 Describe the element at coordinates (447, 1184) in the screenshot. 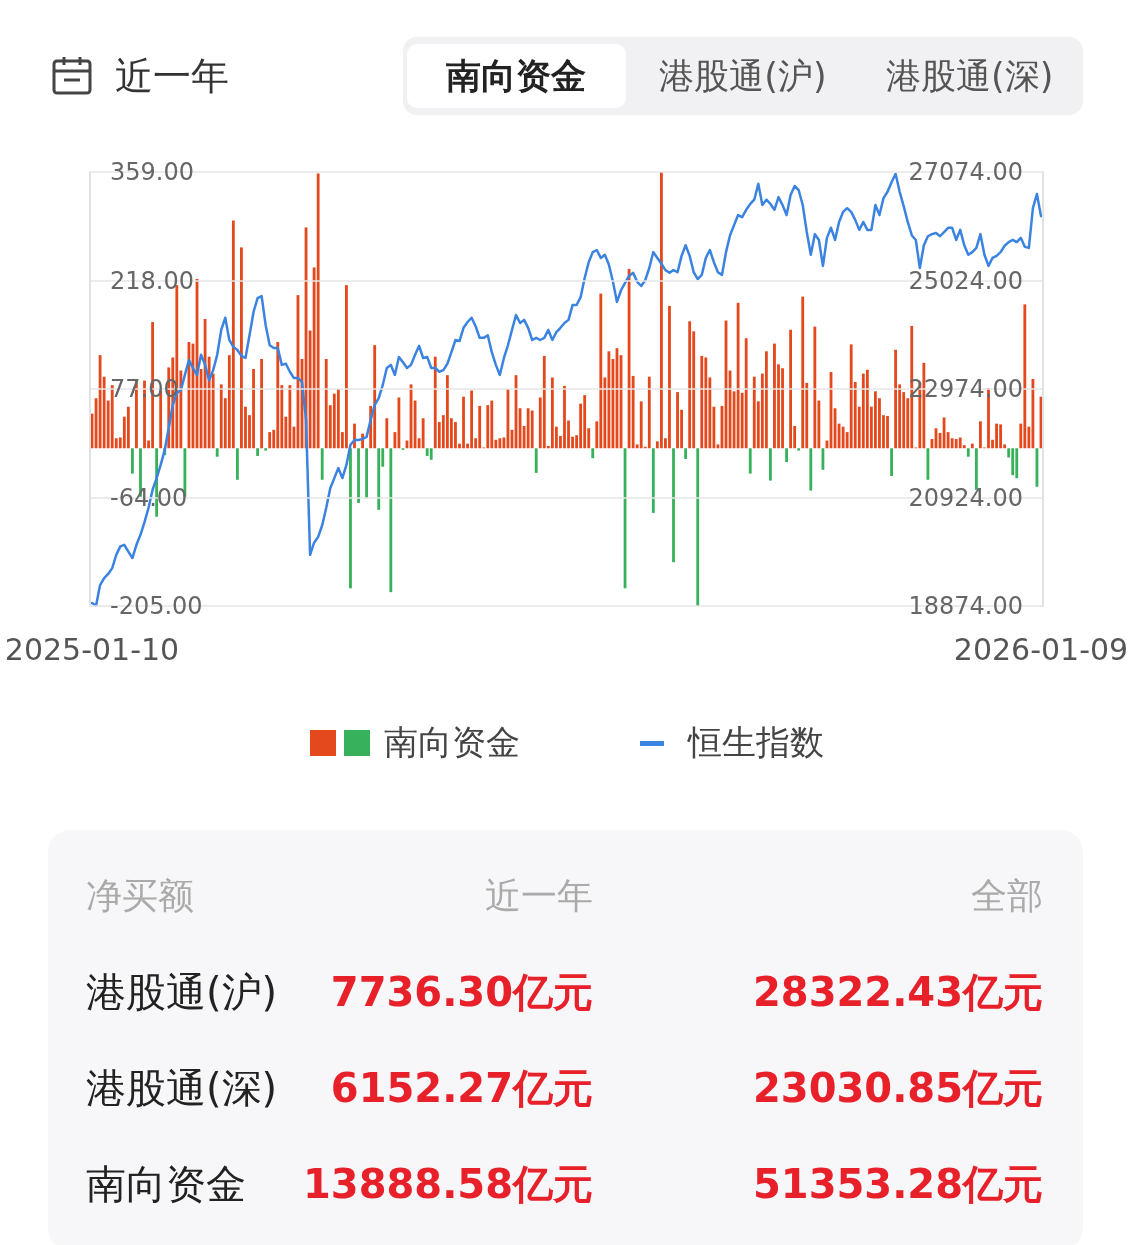

I see `text: 13888.58亿元` at that location.